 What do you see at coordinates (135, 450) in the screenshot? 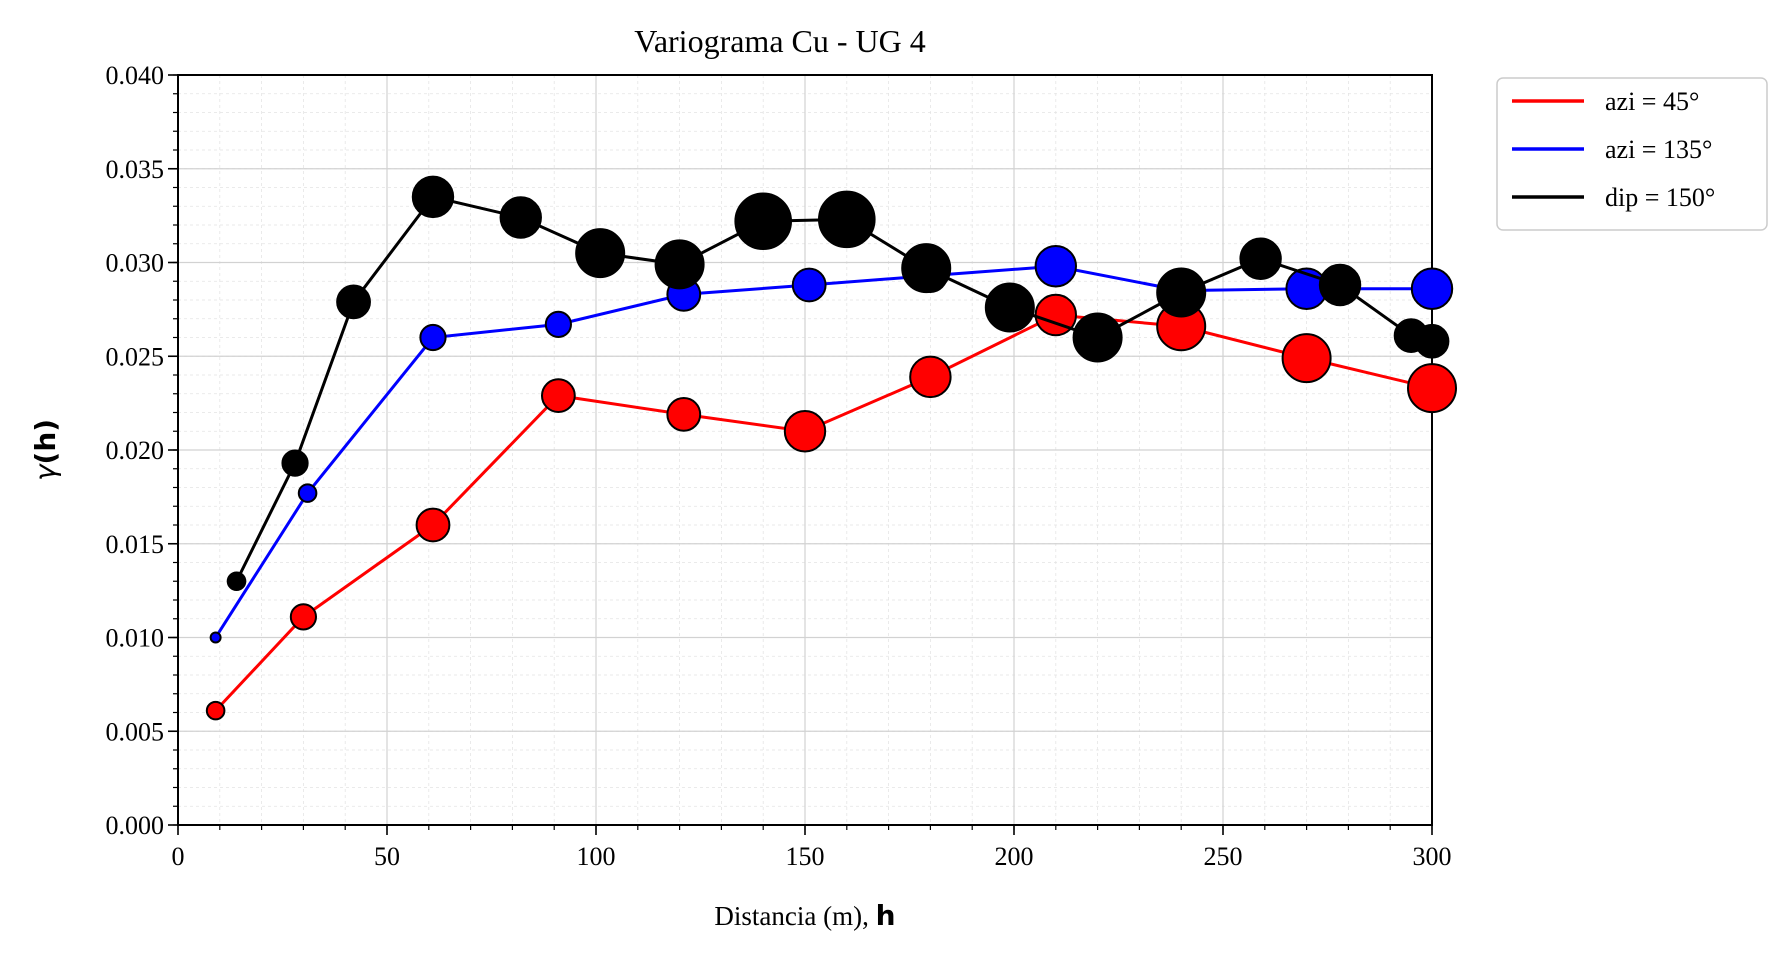
I see `y-tick-label: 0.020` at bounding box center [135, 450].